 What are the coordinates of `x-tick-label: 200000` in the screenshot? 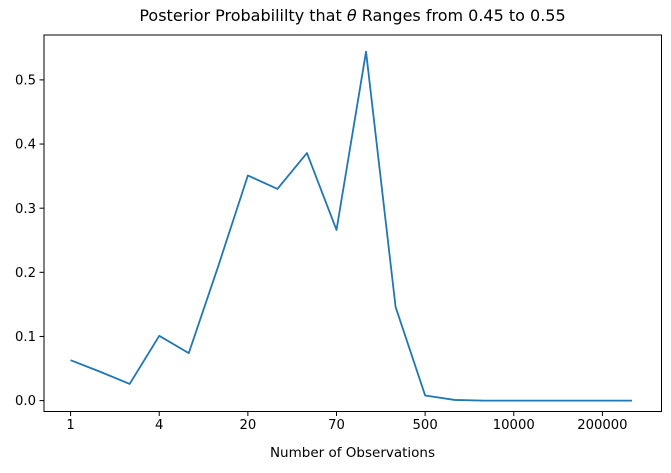 It's located at (602, 425).